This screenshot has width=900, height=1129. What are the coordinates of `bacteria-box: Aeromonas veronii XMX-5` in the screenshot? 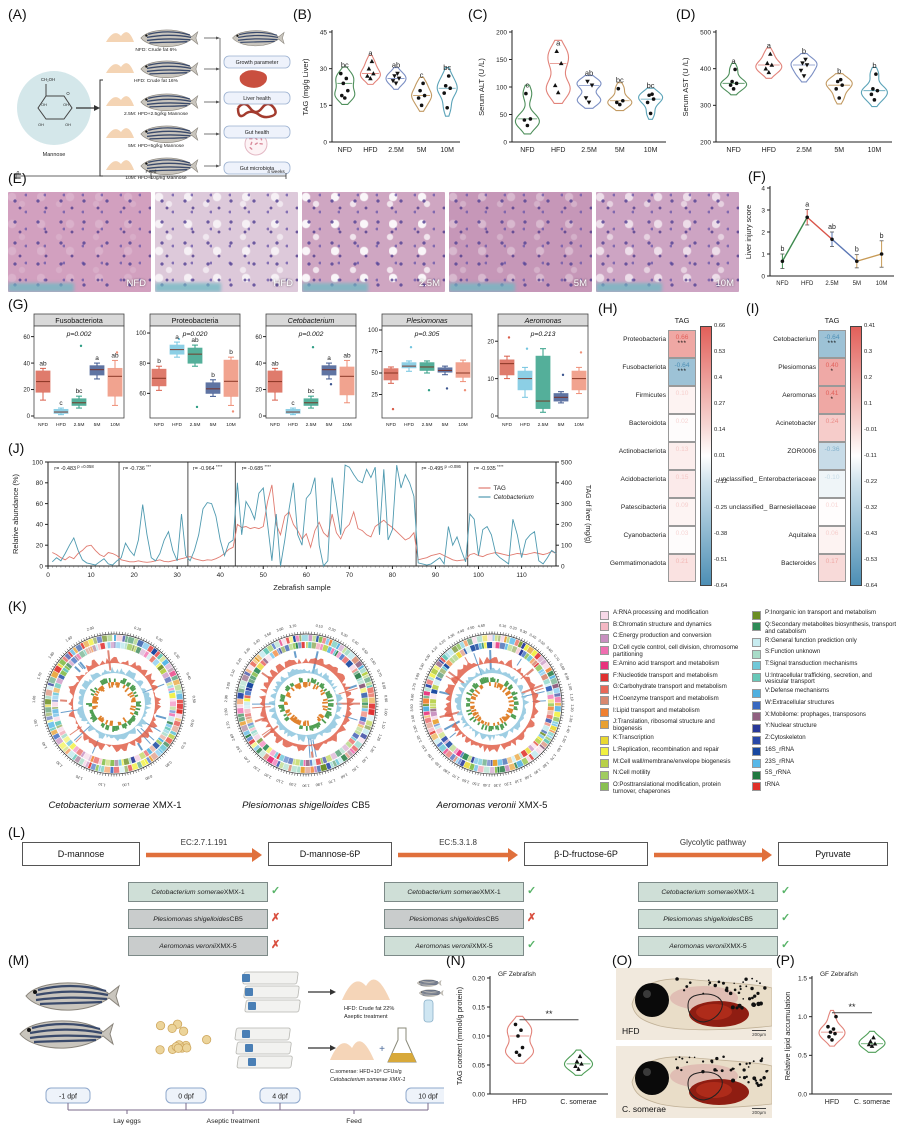 It's located at (708, 946).